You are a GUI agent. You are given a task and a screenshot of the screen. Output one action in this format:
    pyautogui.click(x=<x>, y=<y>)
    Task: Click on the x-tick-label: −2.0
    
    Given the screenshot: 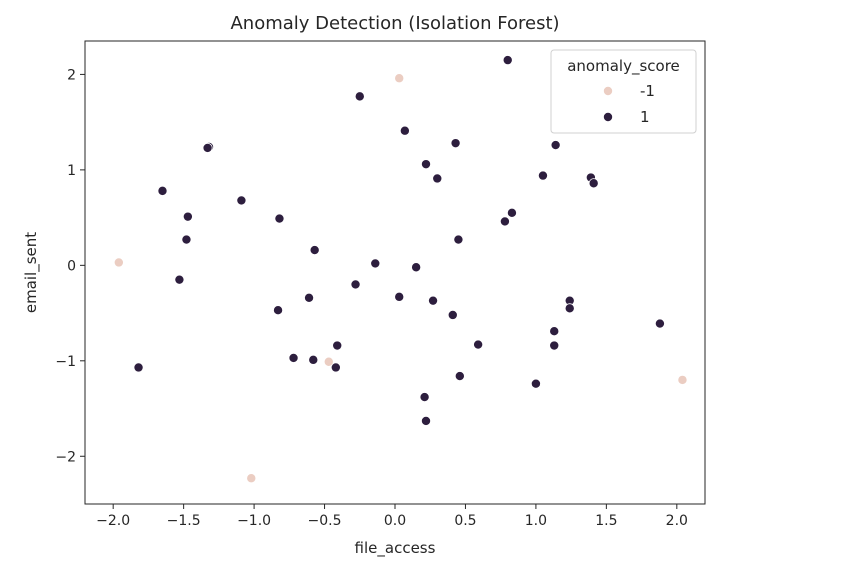 What is the action you would take?
    pyautogui.click(x=113, y=521)
    